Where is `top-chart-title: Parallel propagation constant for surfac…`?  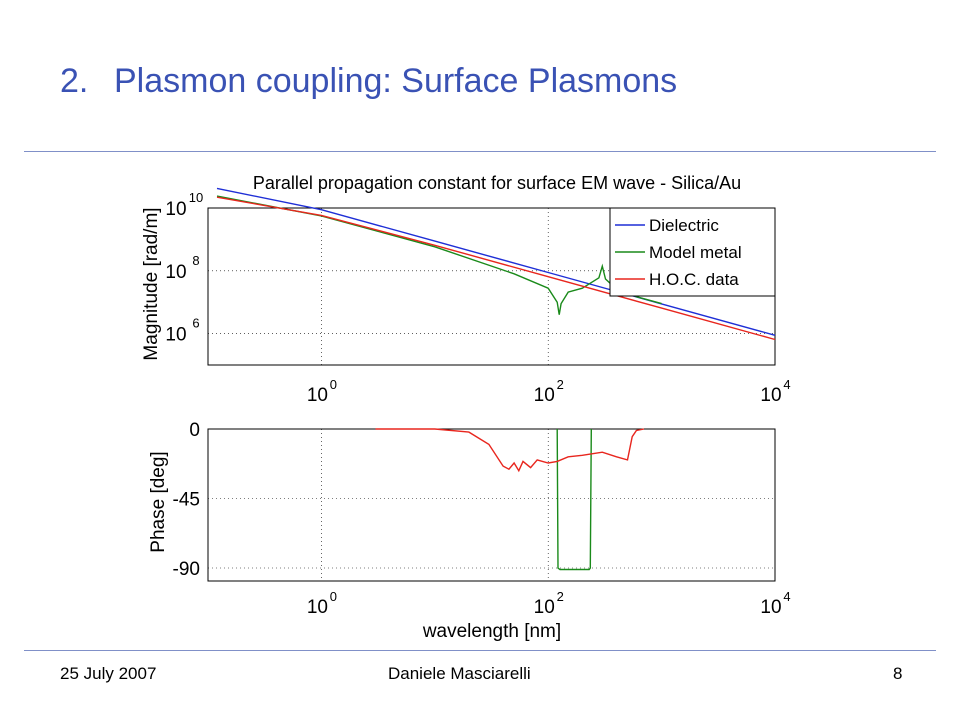 top-chart-title: Parallel propagation constant for surfac… is located at coordinates (497, 183).